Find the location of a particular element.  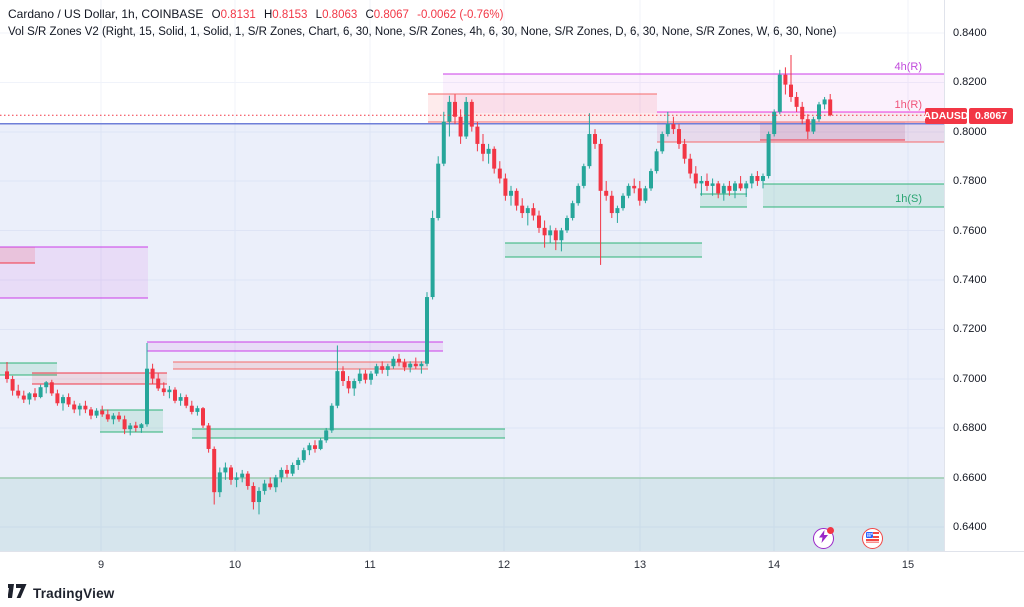

zone-support-mid is located at coordinates (603, 250).